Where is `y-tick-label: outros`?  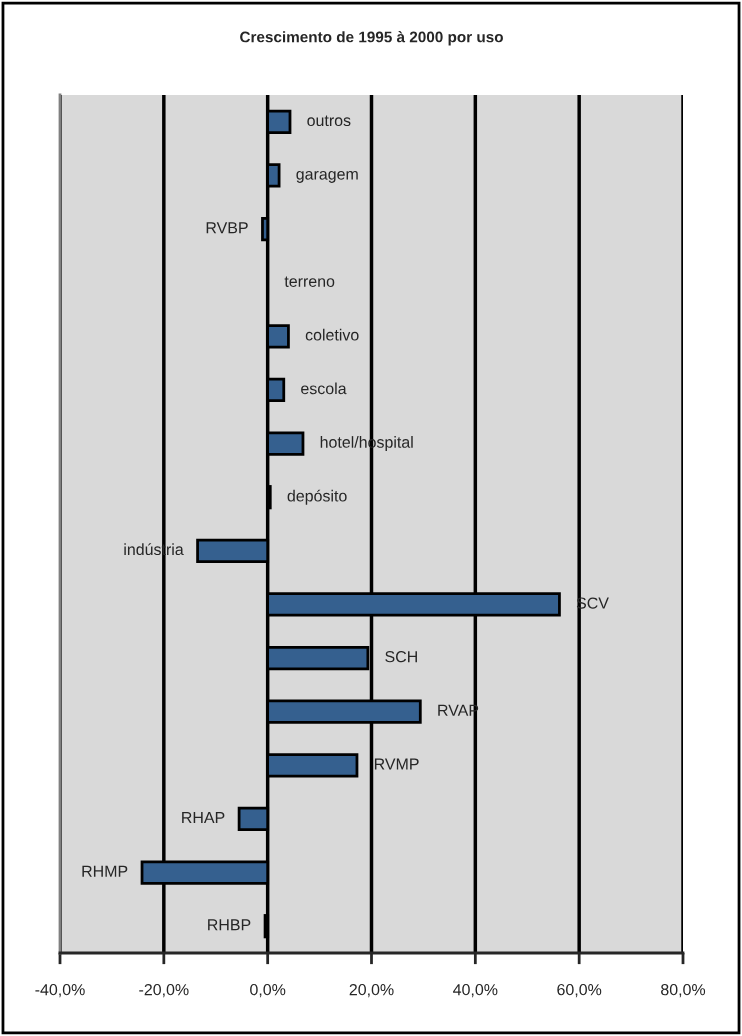 y-tick-label: outros is located at coordinates (329, 121).